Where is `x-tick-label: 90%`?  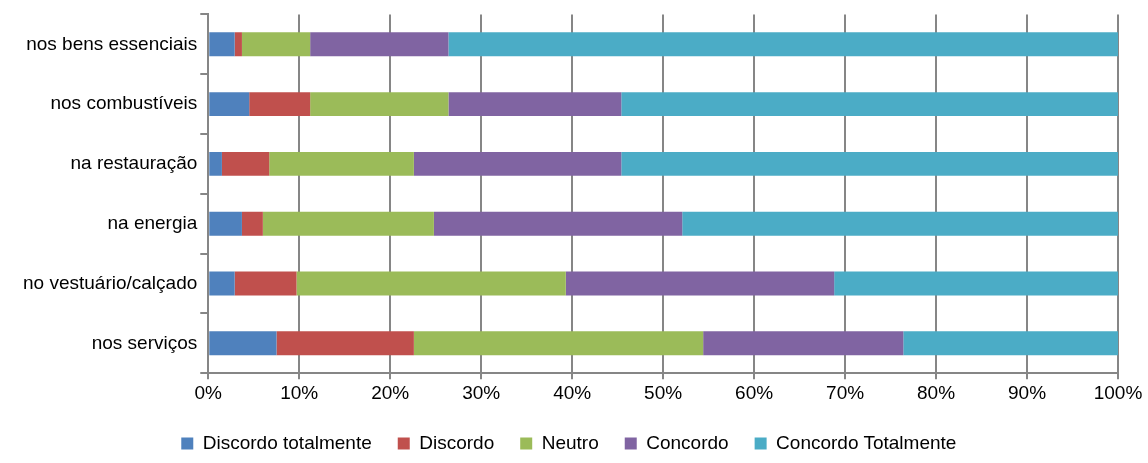
x-tick-label: 90% is located at coordinates (1027, 392).